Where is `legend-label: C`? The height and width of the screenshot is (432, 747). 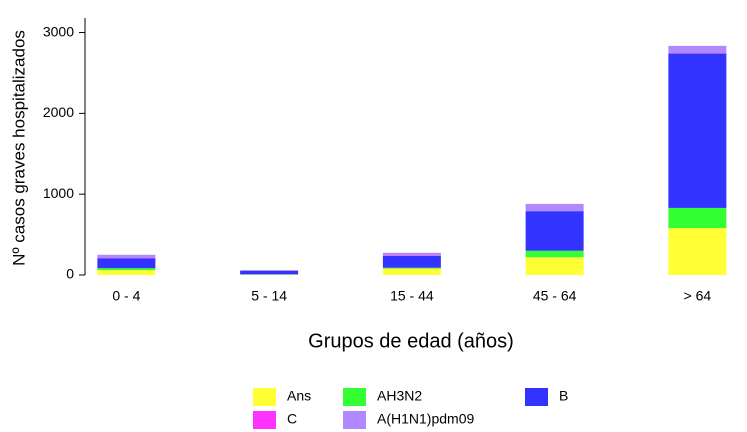 legend-label: C is located at coordinates (292, 419).